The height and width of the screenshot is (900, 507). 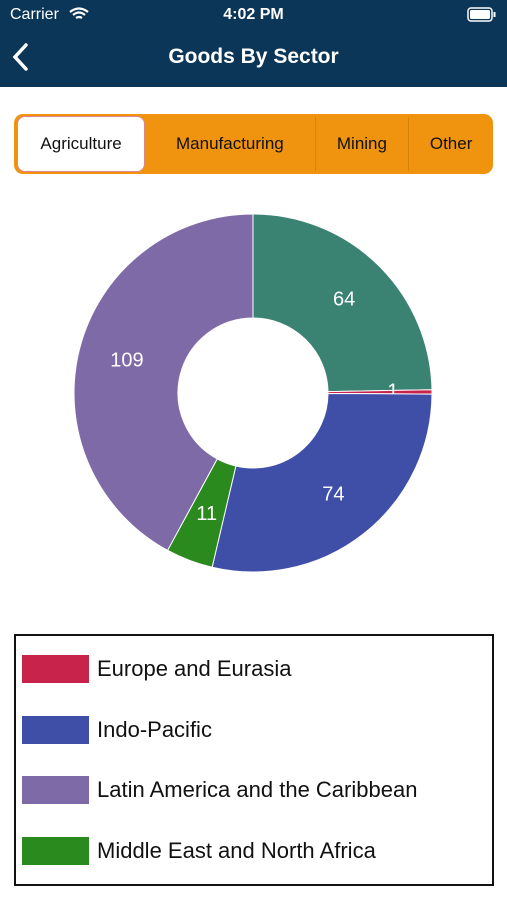 I want to click on carrier: Carrier, so click(x=34, y=14).